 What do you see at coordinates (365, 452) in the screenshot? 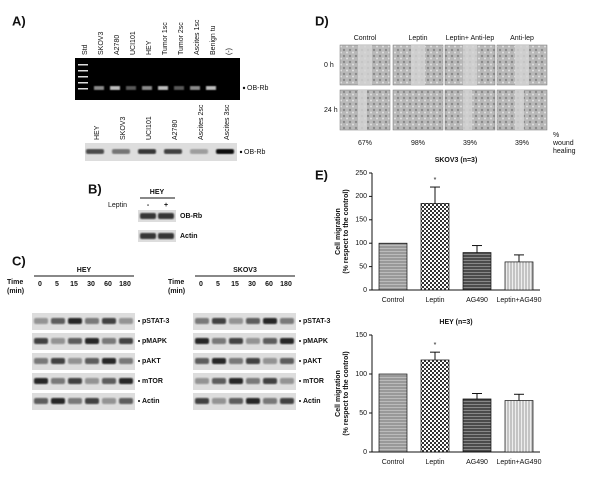
I see `y-tick-label: 0` at bounding box center [365, 452].